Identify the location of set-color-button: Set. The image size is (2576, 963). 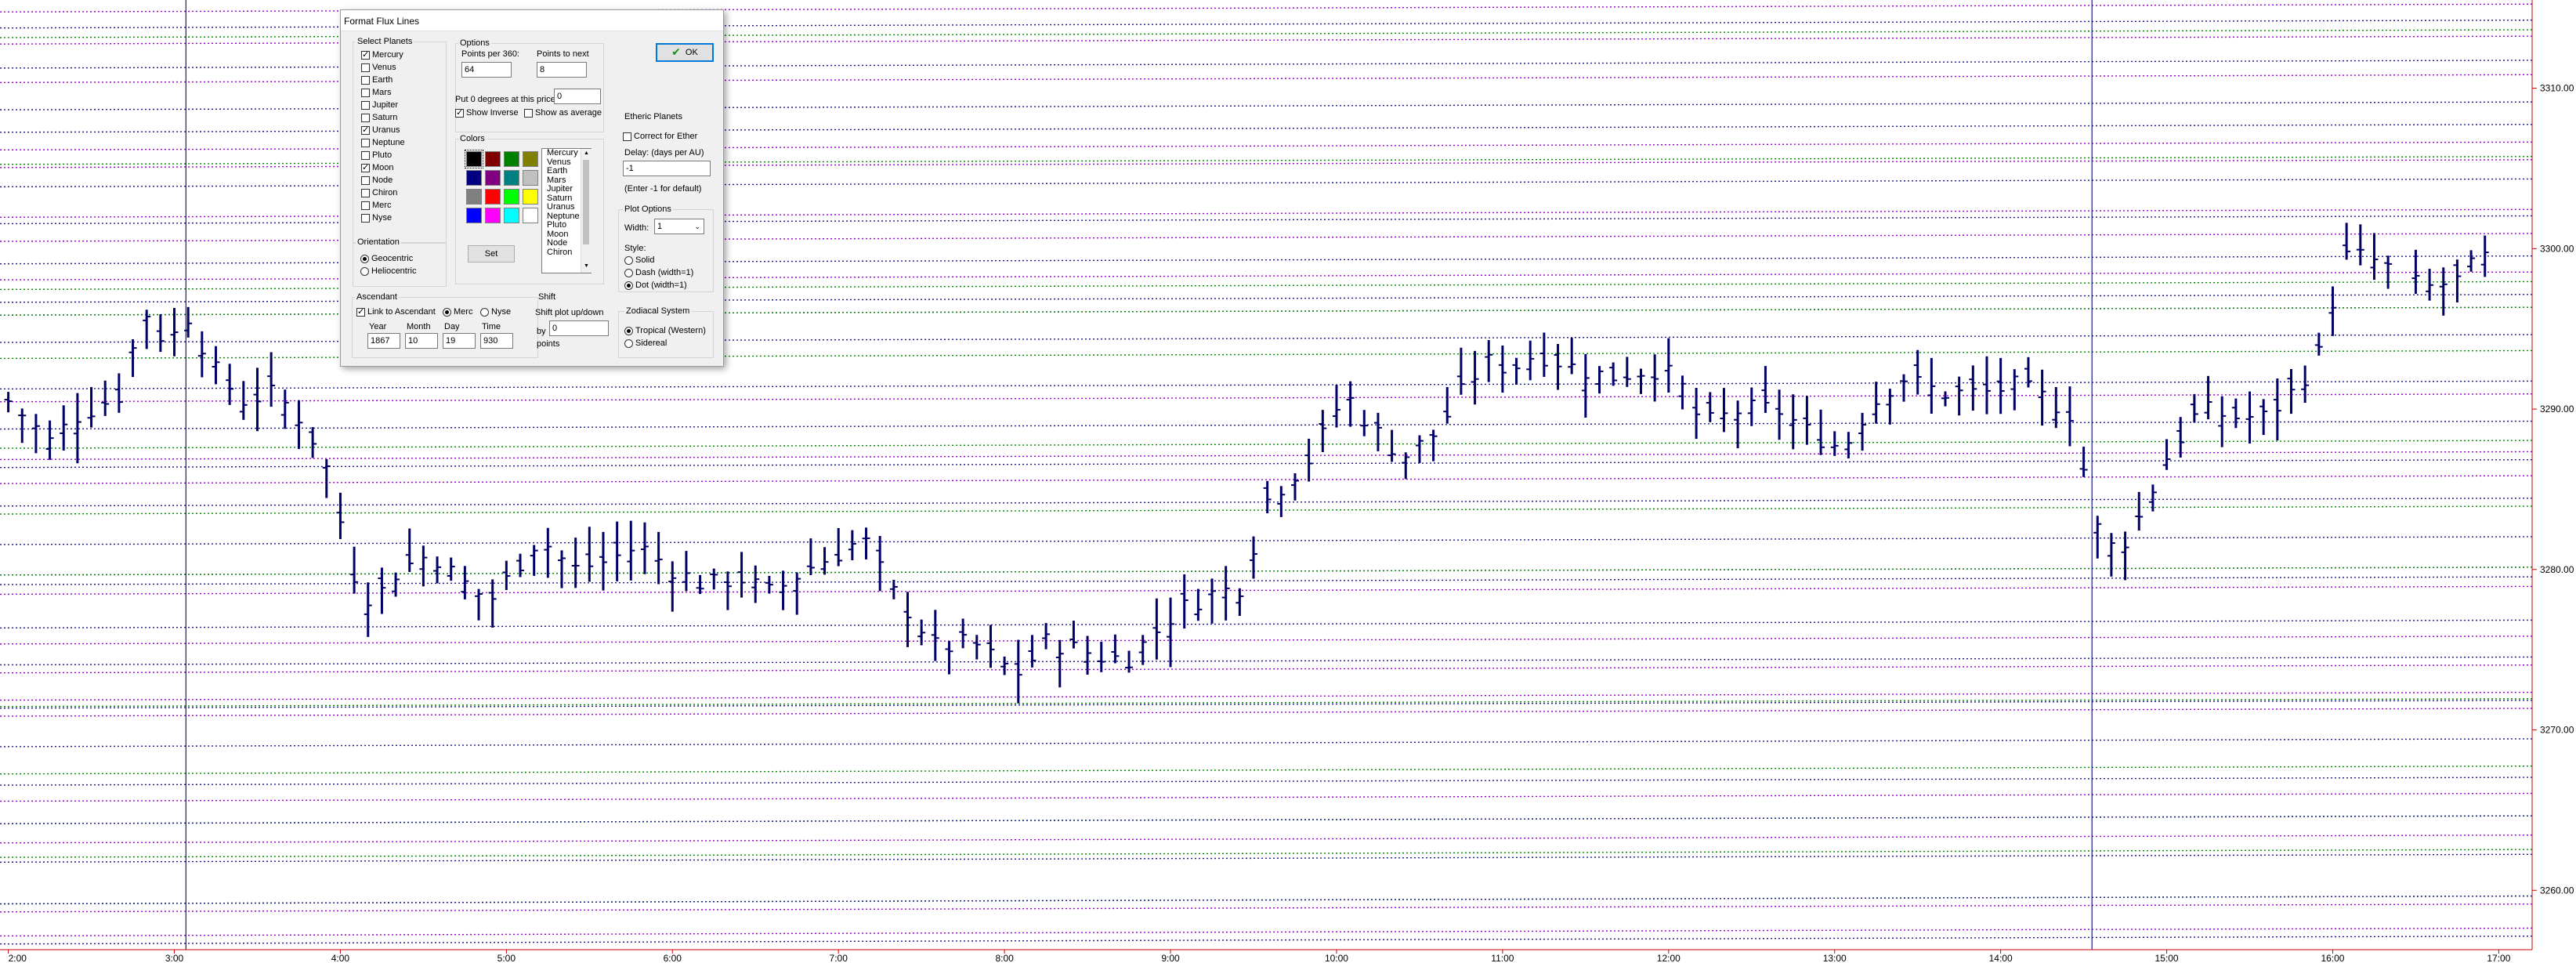
(492, 253).